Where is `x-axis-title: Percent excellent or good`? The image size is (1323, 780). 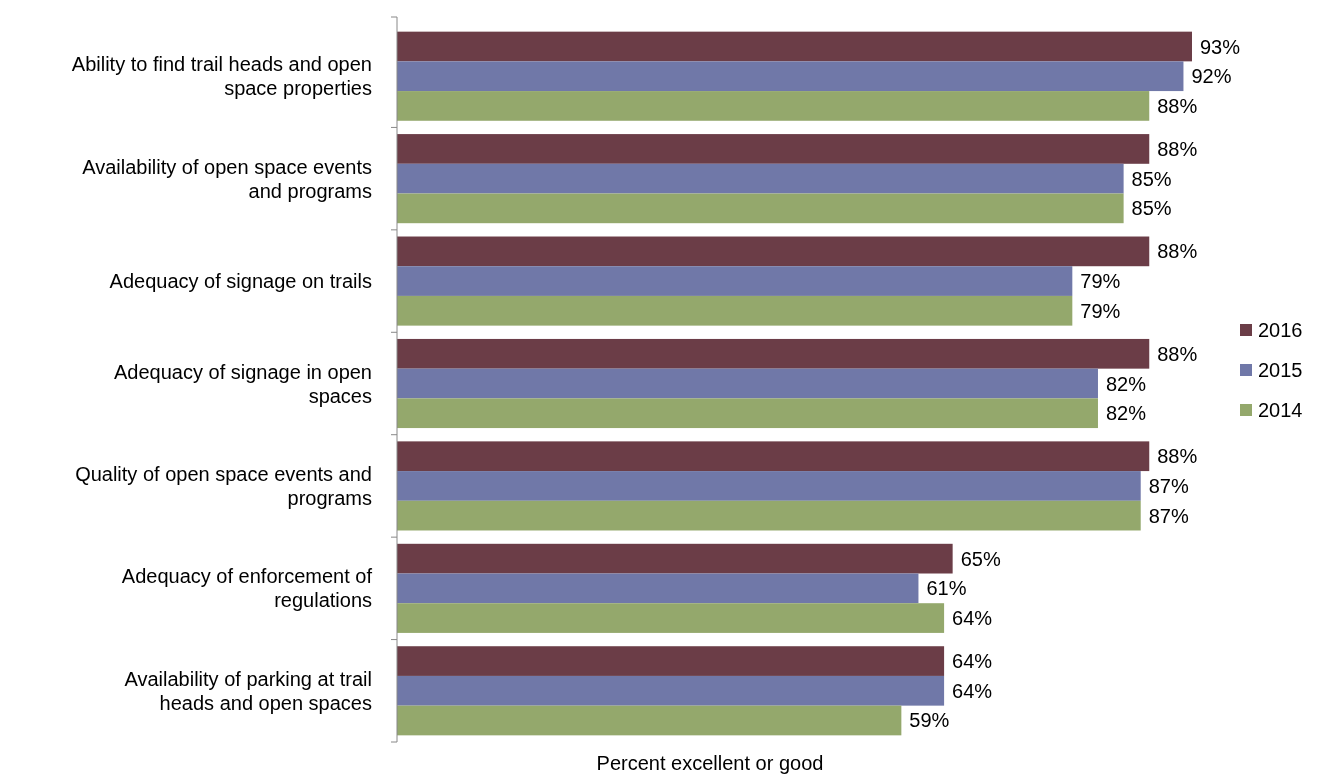 x-axis-title: Percent excellent or good is located at coordinates (710, 763).